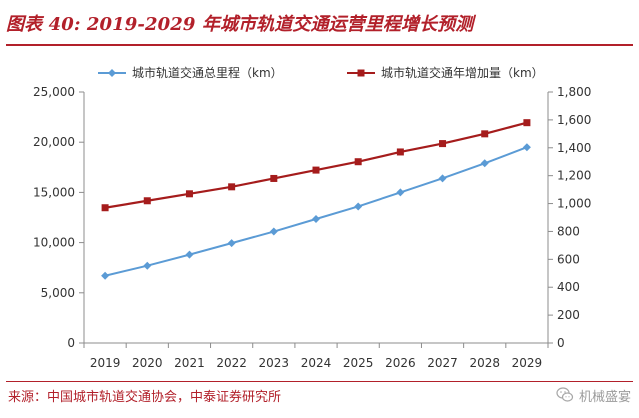 This screenshot has width=639, height=418. What do you see at coordinates (574, 120) in the screenshot?
I see `right-axis-tick-label: 1,600` at bounding box center [574, 120].